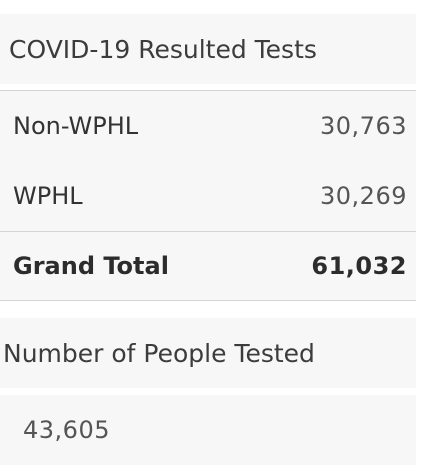 Image resolution: width=436 pixels, height=476 pixels. What do you see at coordinates (91, 266) in the screenshot?
I see `grand-total-label: Grand Total` at bounding box center [91, 266].